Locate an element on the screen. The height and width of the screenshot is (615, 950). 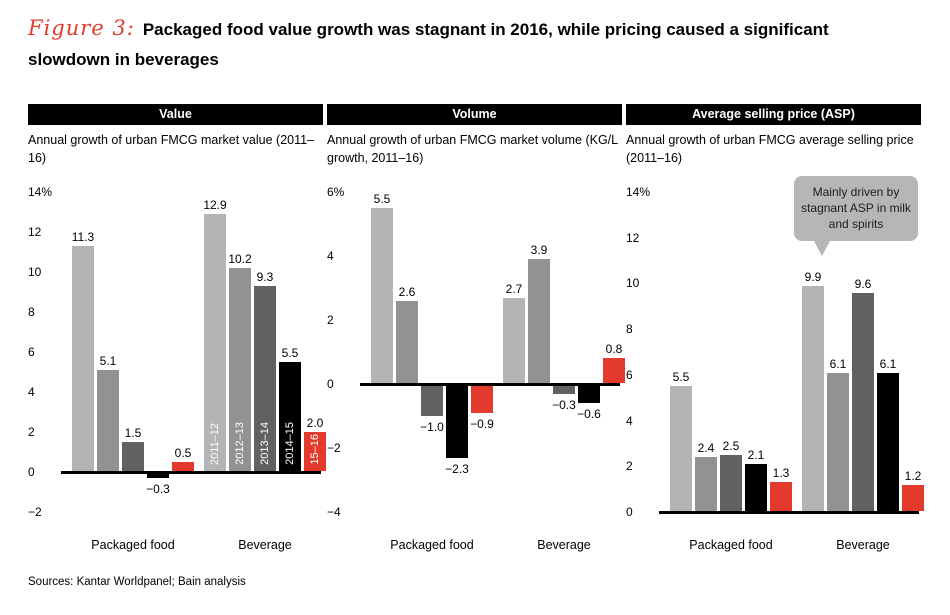
panel-header-value: Value is located at coordinates (175, 114).